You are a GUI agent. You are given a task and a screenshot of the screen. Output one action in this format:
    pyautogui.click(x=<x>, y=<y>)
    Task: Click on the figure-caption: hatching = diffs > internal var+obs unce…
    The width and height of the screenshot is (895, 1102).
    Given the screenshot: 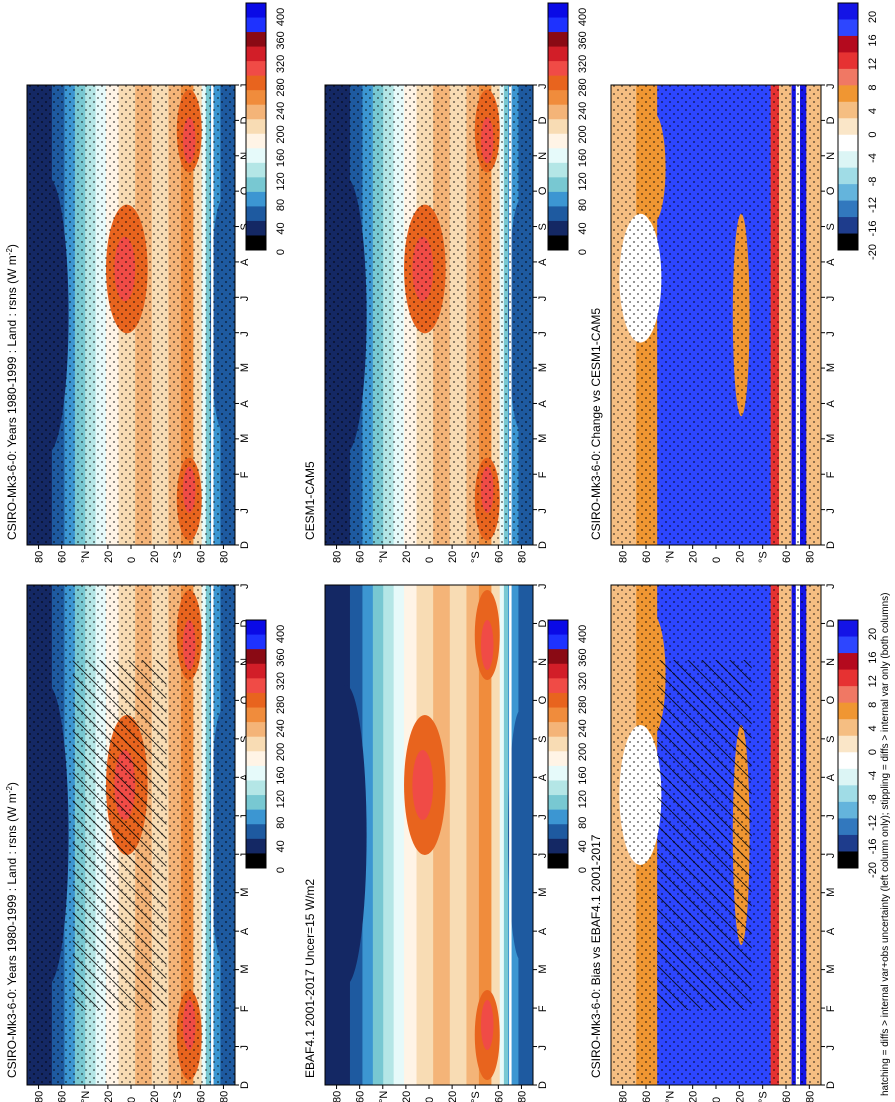 What is the action you would take?
    pyautogui.click(x=885, y=844)
    